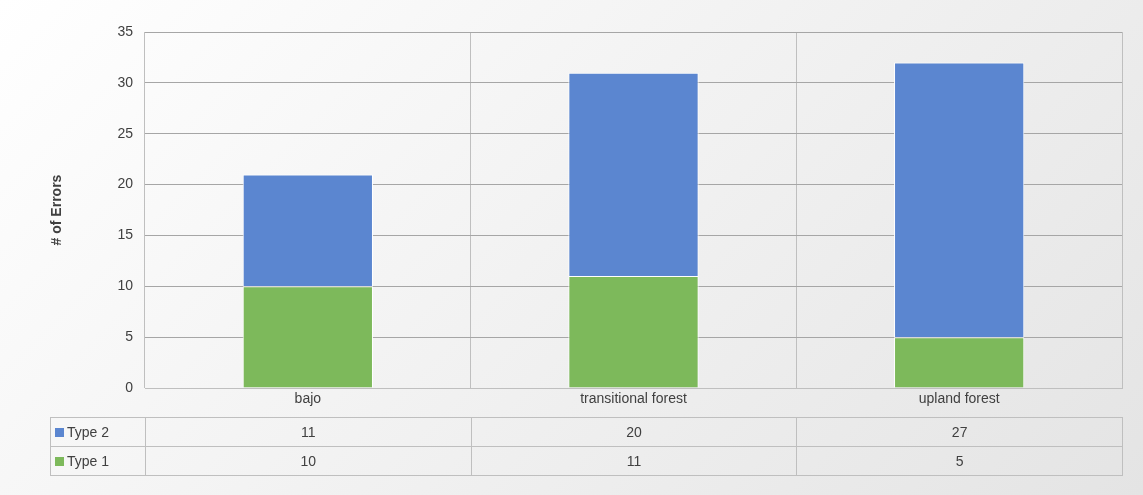  What do you see at coordinates (125, 81) in the screenshot?
I see `y-tick-label: 30` at bounding box center [125, 81].